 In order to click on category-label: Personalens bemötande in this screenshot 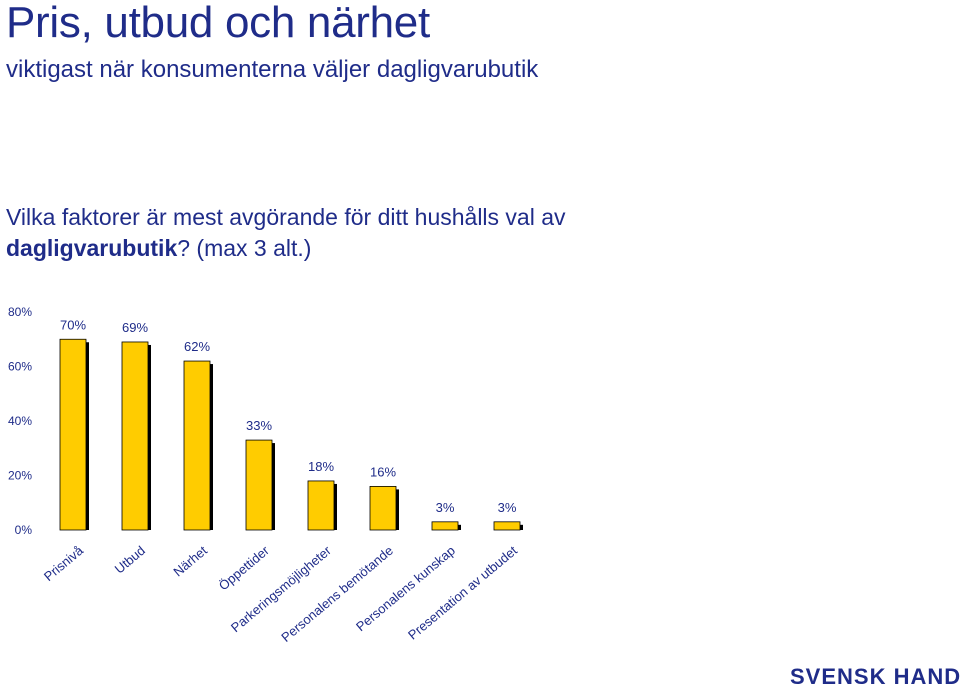, I will do `click(337, 594)`.